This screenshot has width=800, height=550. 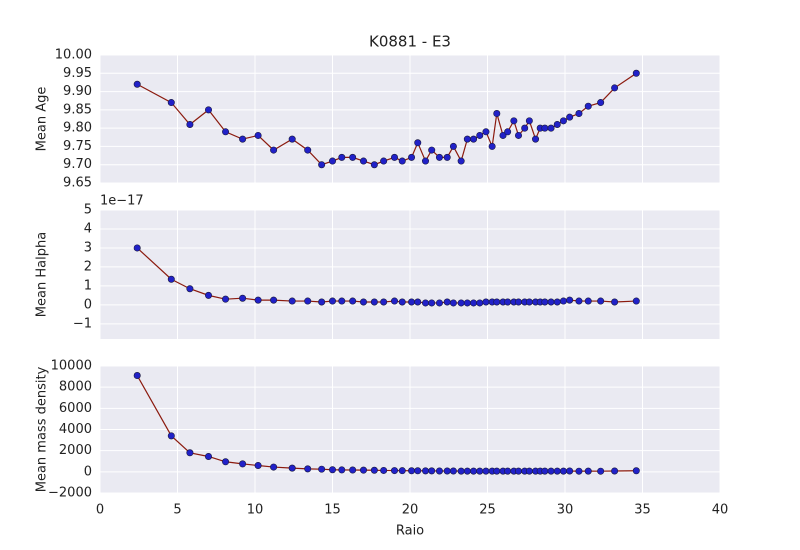 I want to click on x-tick-label: 10, so click(x=255, y=510).